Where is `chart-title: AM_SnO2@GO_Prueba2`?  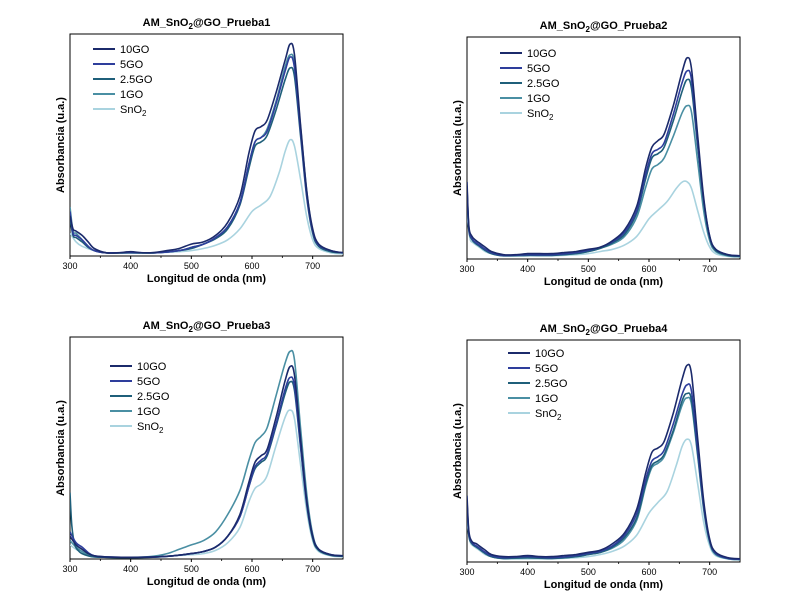 chart-title: AM_SnO2@GO_Prueba2 is located at coordinates (604, 27).